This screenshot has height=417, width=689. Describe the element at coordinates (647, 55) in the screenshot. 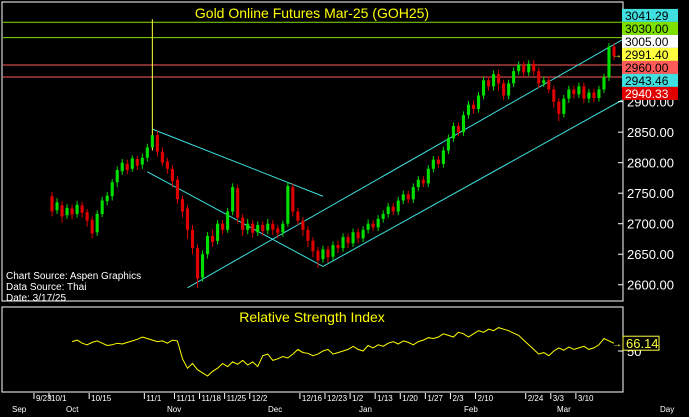

I see `price-label-3: 2991.40` at that location.